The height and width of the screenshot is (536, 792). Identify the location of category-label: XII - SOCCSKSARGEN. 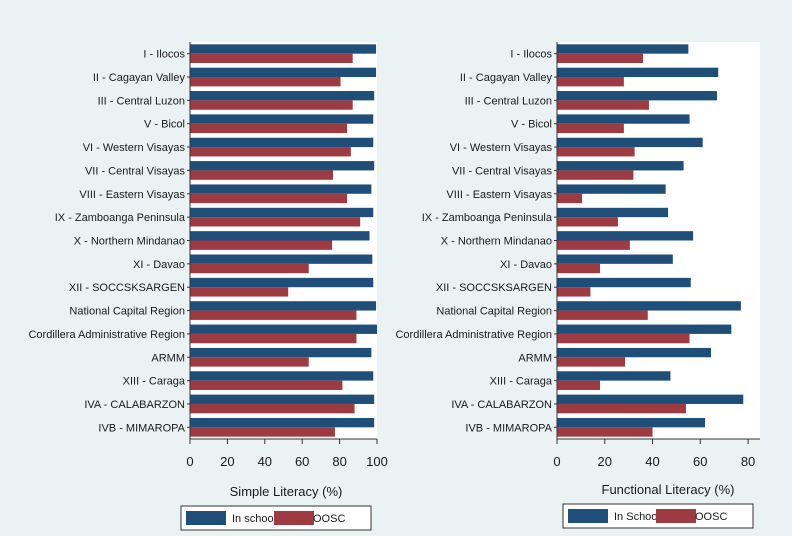
(494, 288).